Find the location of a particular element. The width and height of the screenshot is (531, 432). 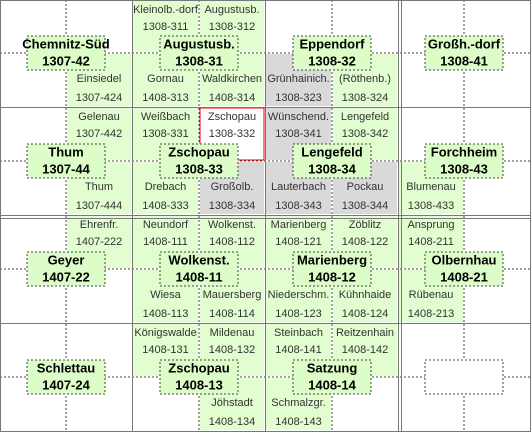

sub-sheet-number: 1408-113 is located at coordinates (166, 314).